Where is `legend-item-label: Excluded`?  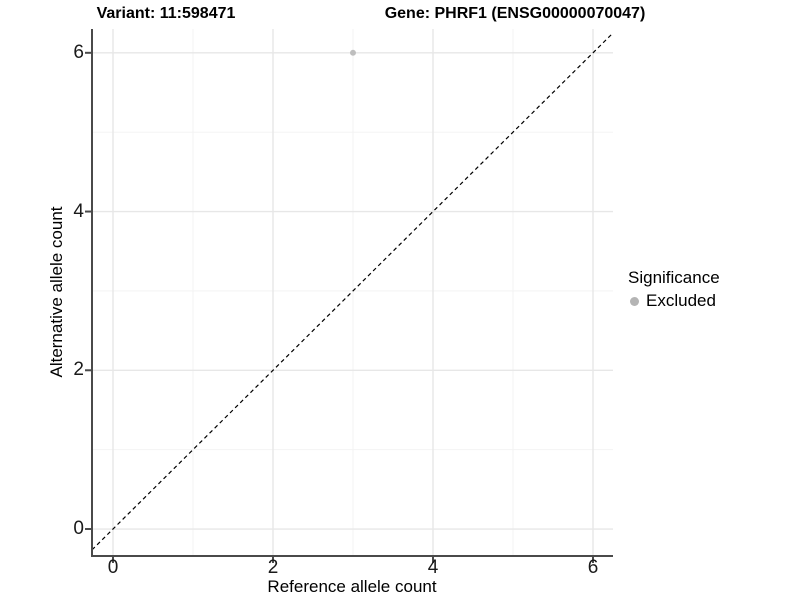
legend-item-label: Excluded is located at coordinates (681, 300).